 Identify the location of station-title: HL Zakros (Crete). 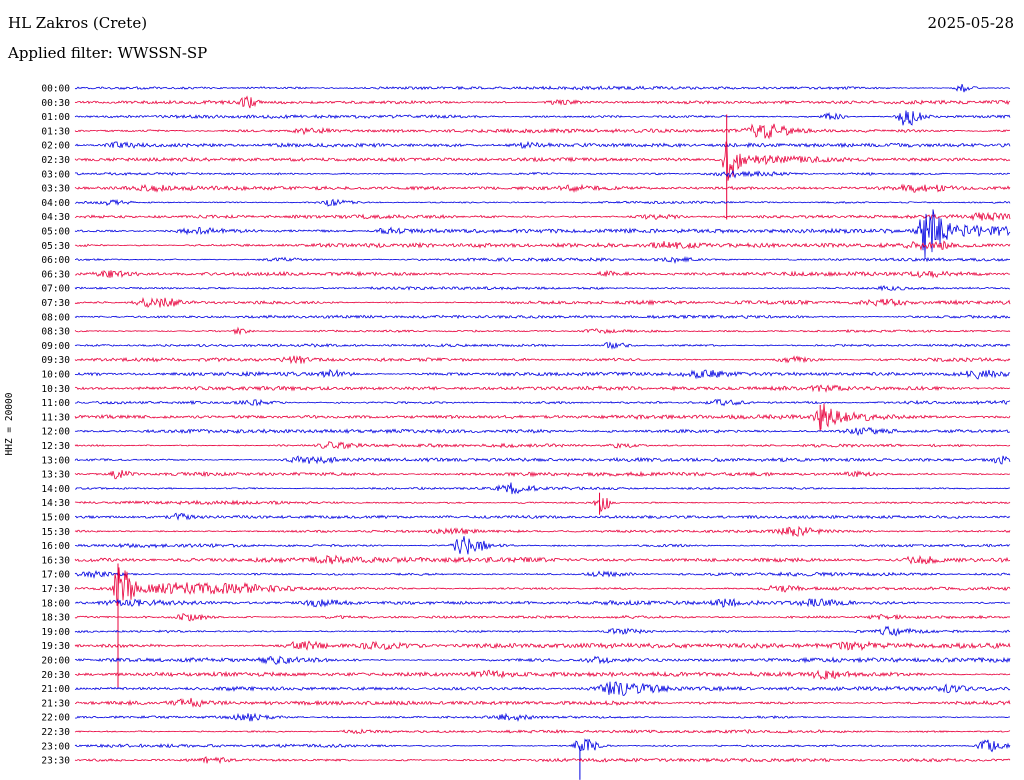
(78, 23).